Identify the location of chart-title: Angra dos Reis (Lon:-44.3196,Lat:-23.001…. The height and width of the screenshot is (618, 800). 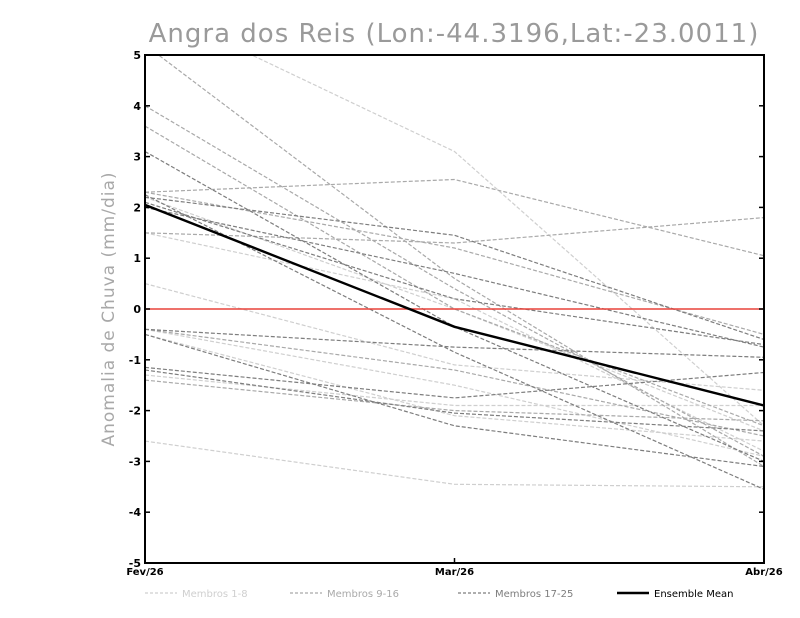
(454, 34).